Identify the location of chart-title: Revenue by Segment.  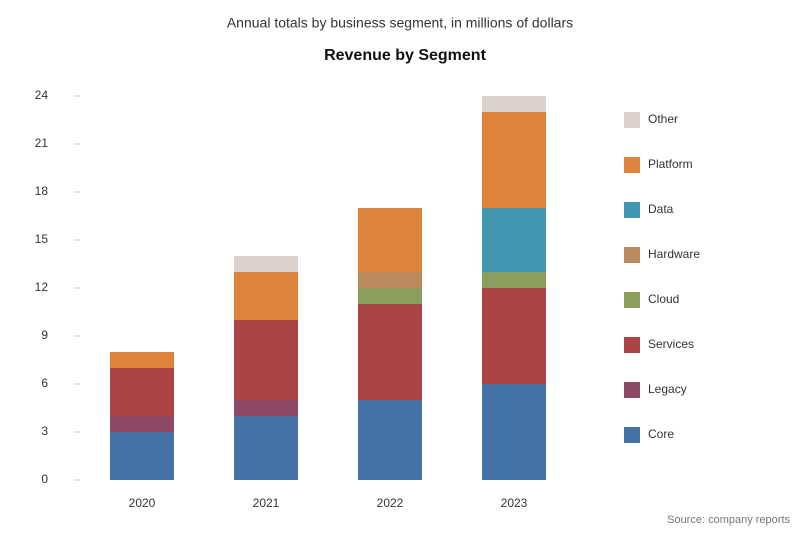
(405, 55).